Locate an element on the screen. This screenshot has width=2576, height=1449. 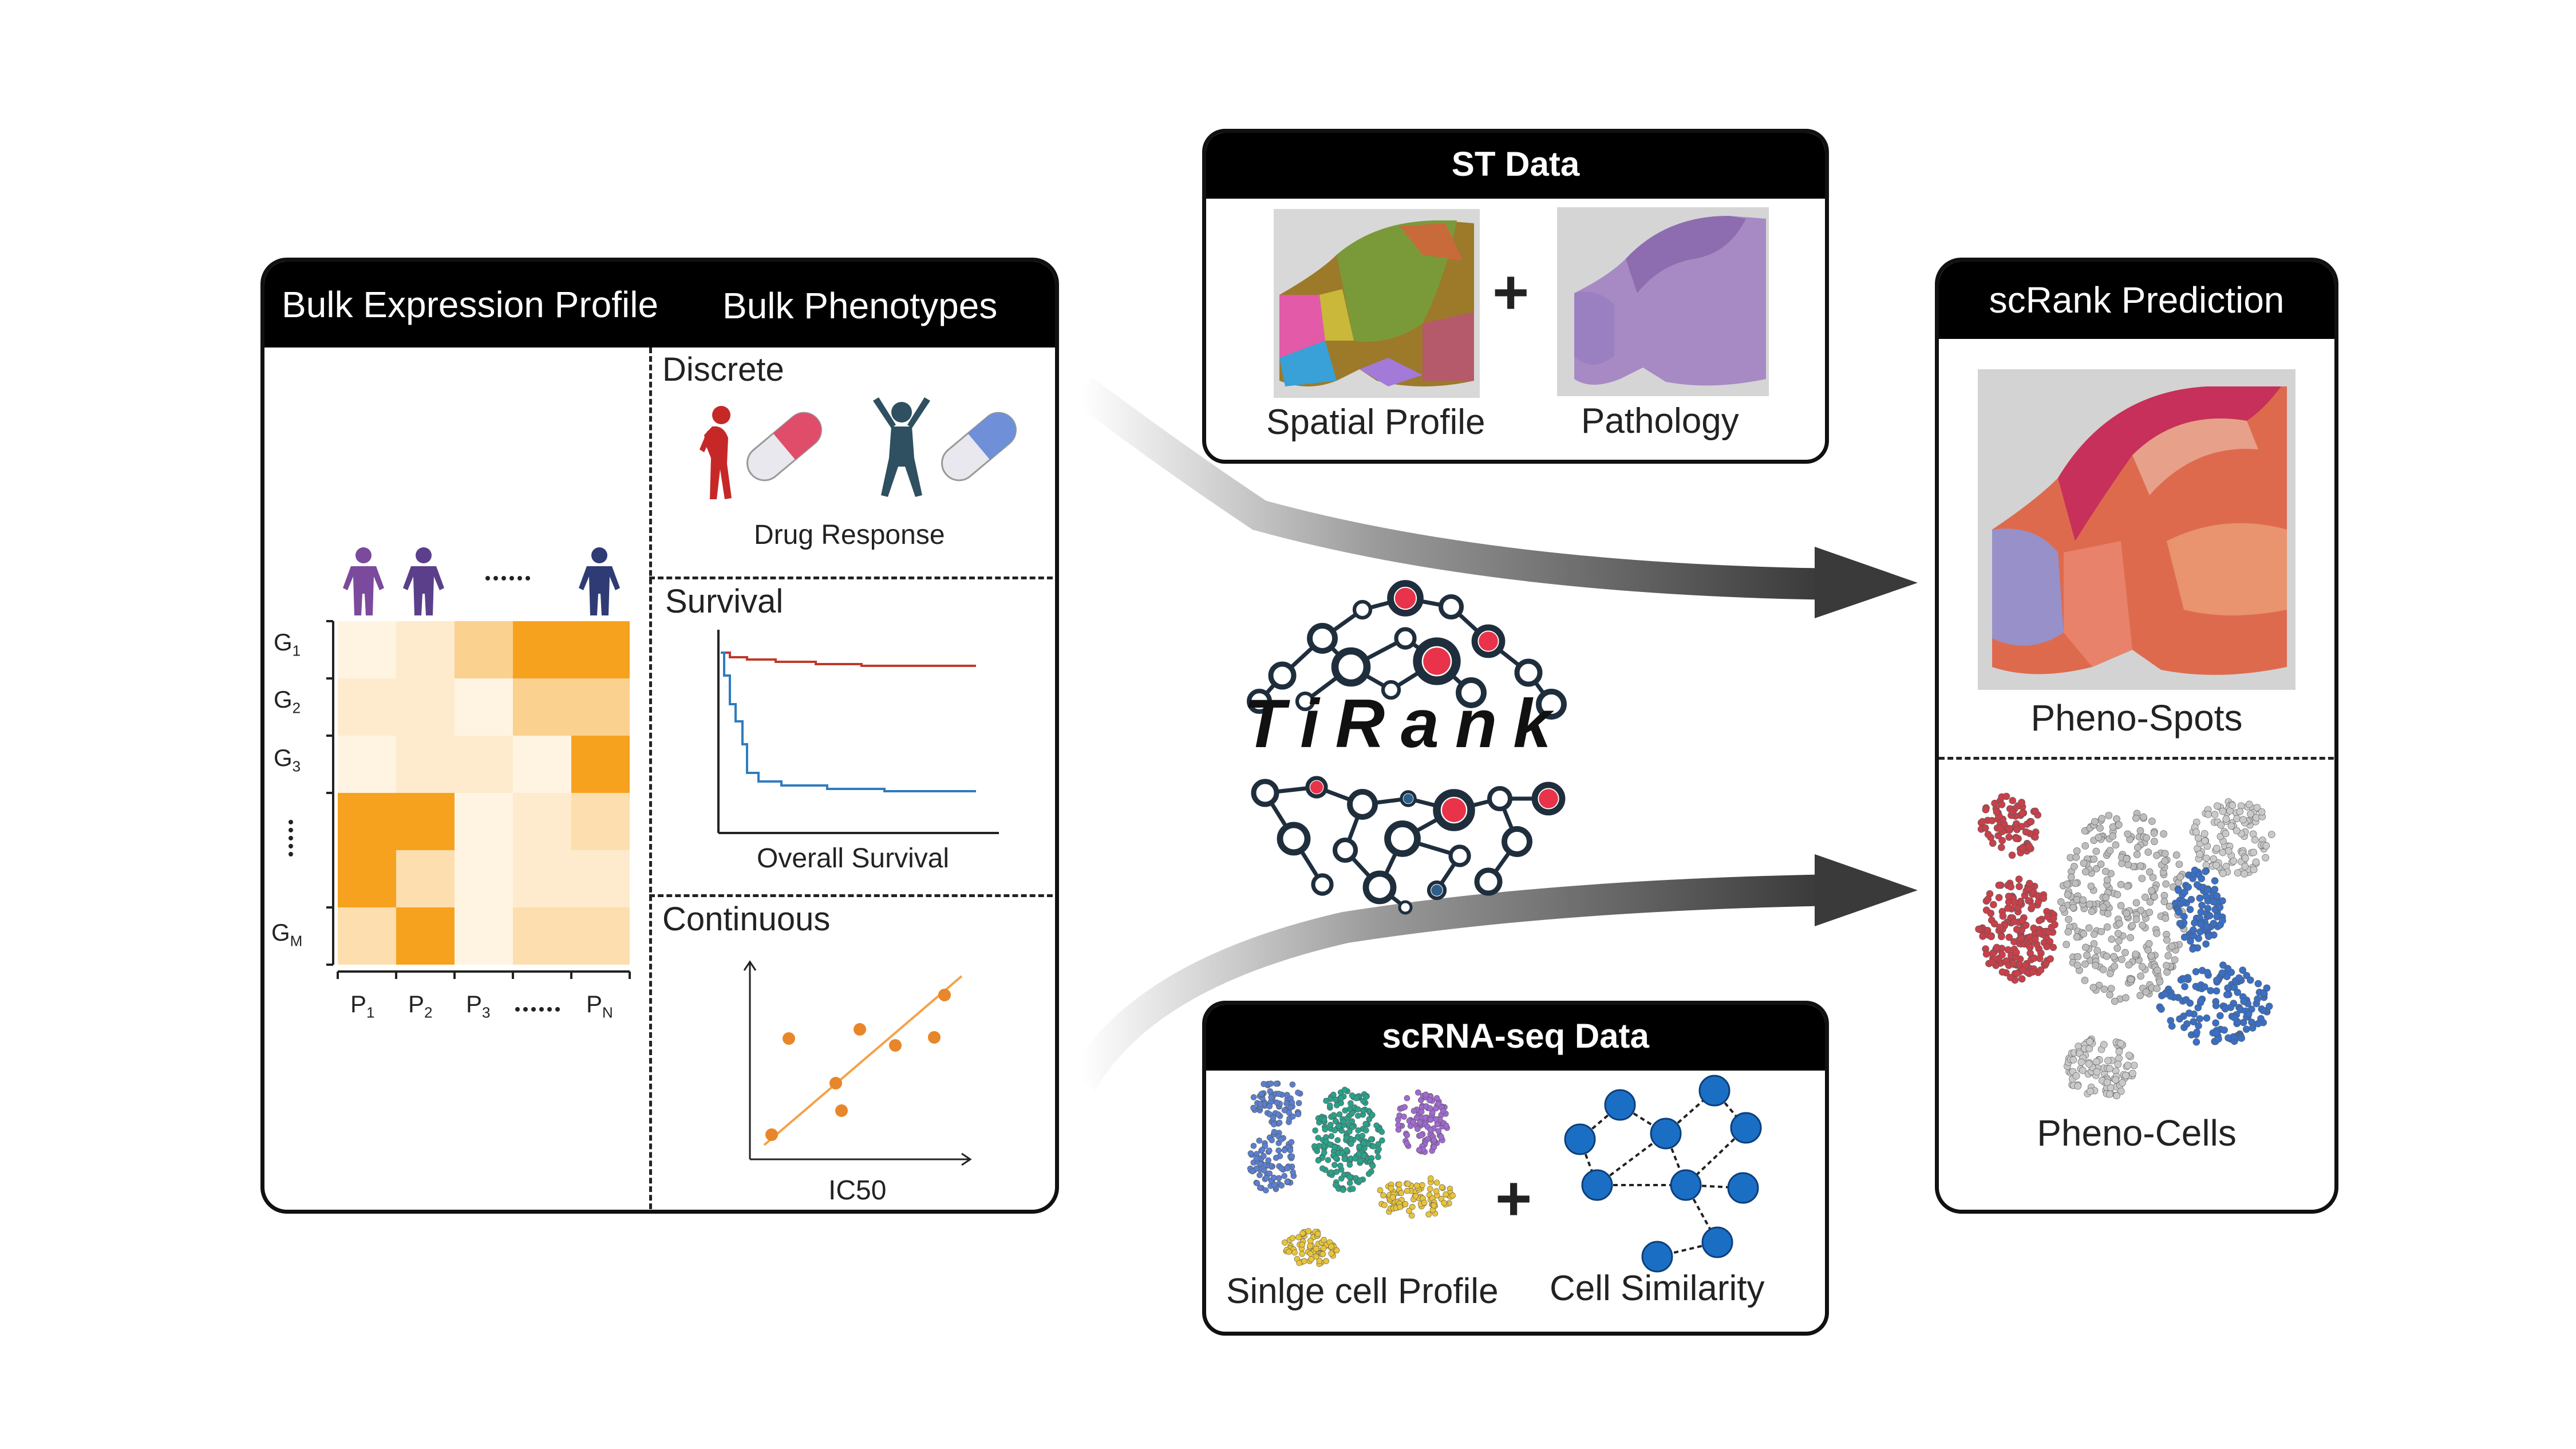
patient-label-n: PN is located at coordinates (599, 1005).